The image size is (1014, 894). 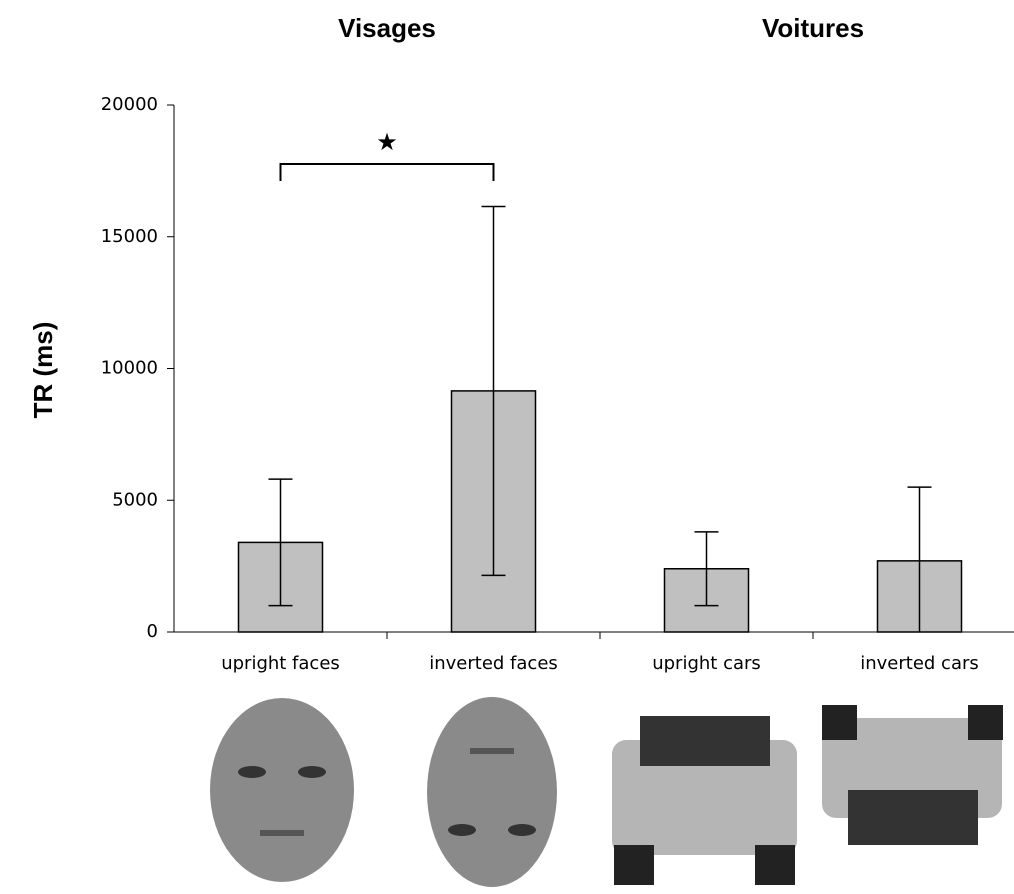 I want to click on x-tick-label: upright faces, so click(x=280, y=663).